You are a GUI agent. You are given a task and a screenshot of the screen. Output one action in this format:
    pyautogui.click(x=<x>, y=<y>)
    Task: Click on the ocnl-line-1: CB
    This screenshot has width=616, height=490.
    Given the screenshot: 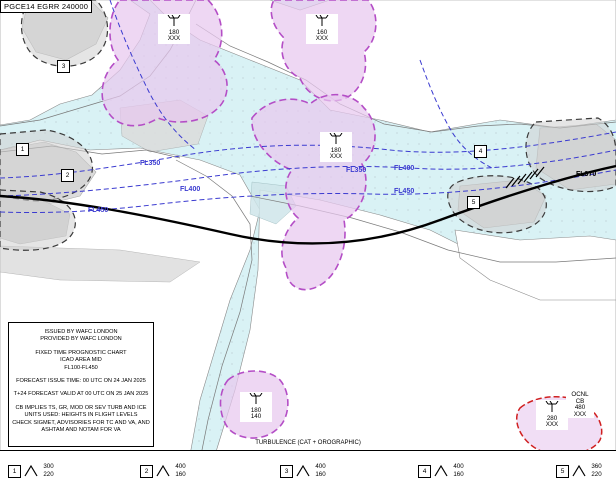 What is the action you would take?
    pyautogui.click(x=580, y=401)
    